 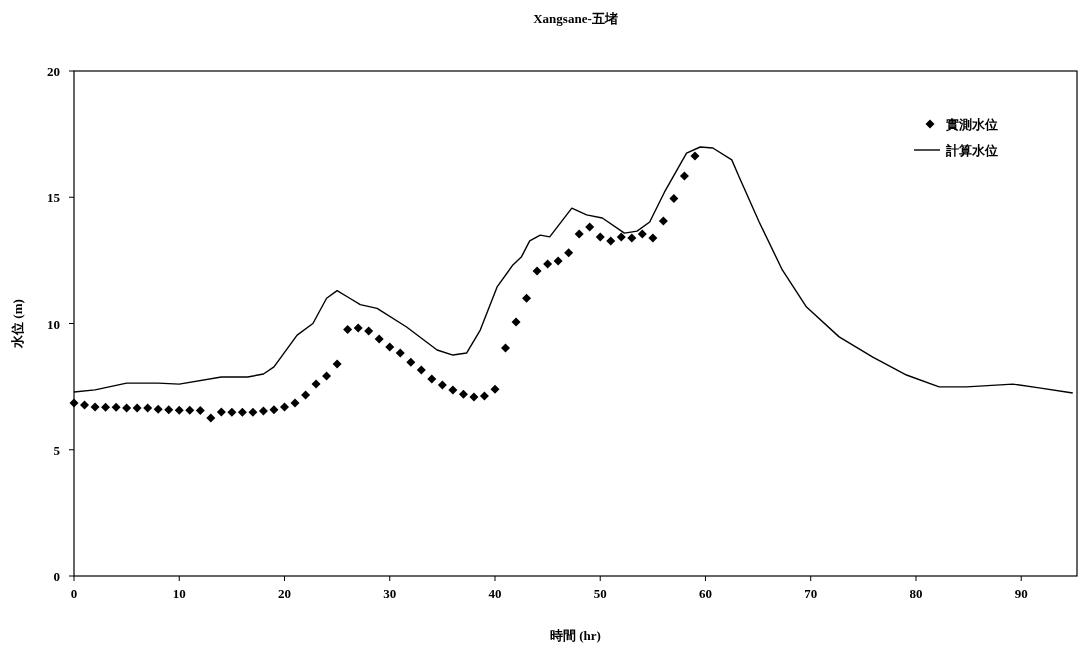 What do you see at coordinates (811, 593) in the screenshot?
I see `x-tick-label: 70` at bounding box center [811, 593].